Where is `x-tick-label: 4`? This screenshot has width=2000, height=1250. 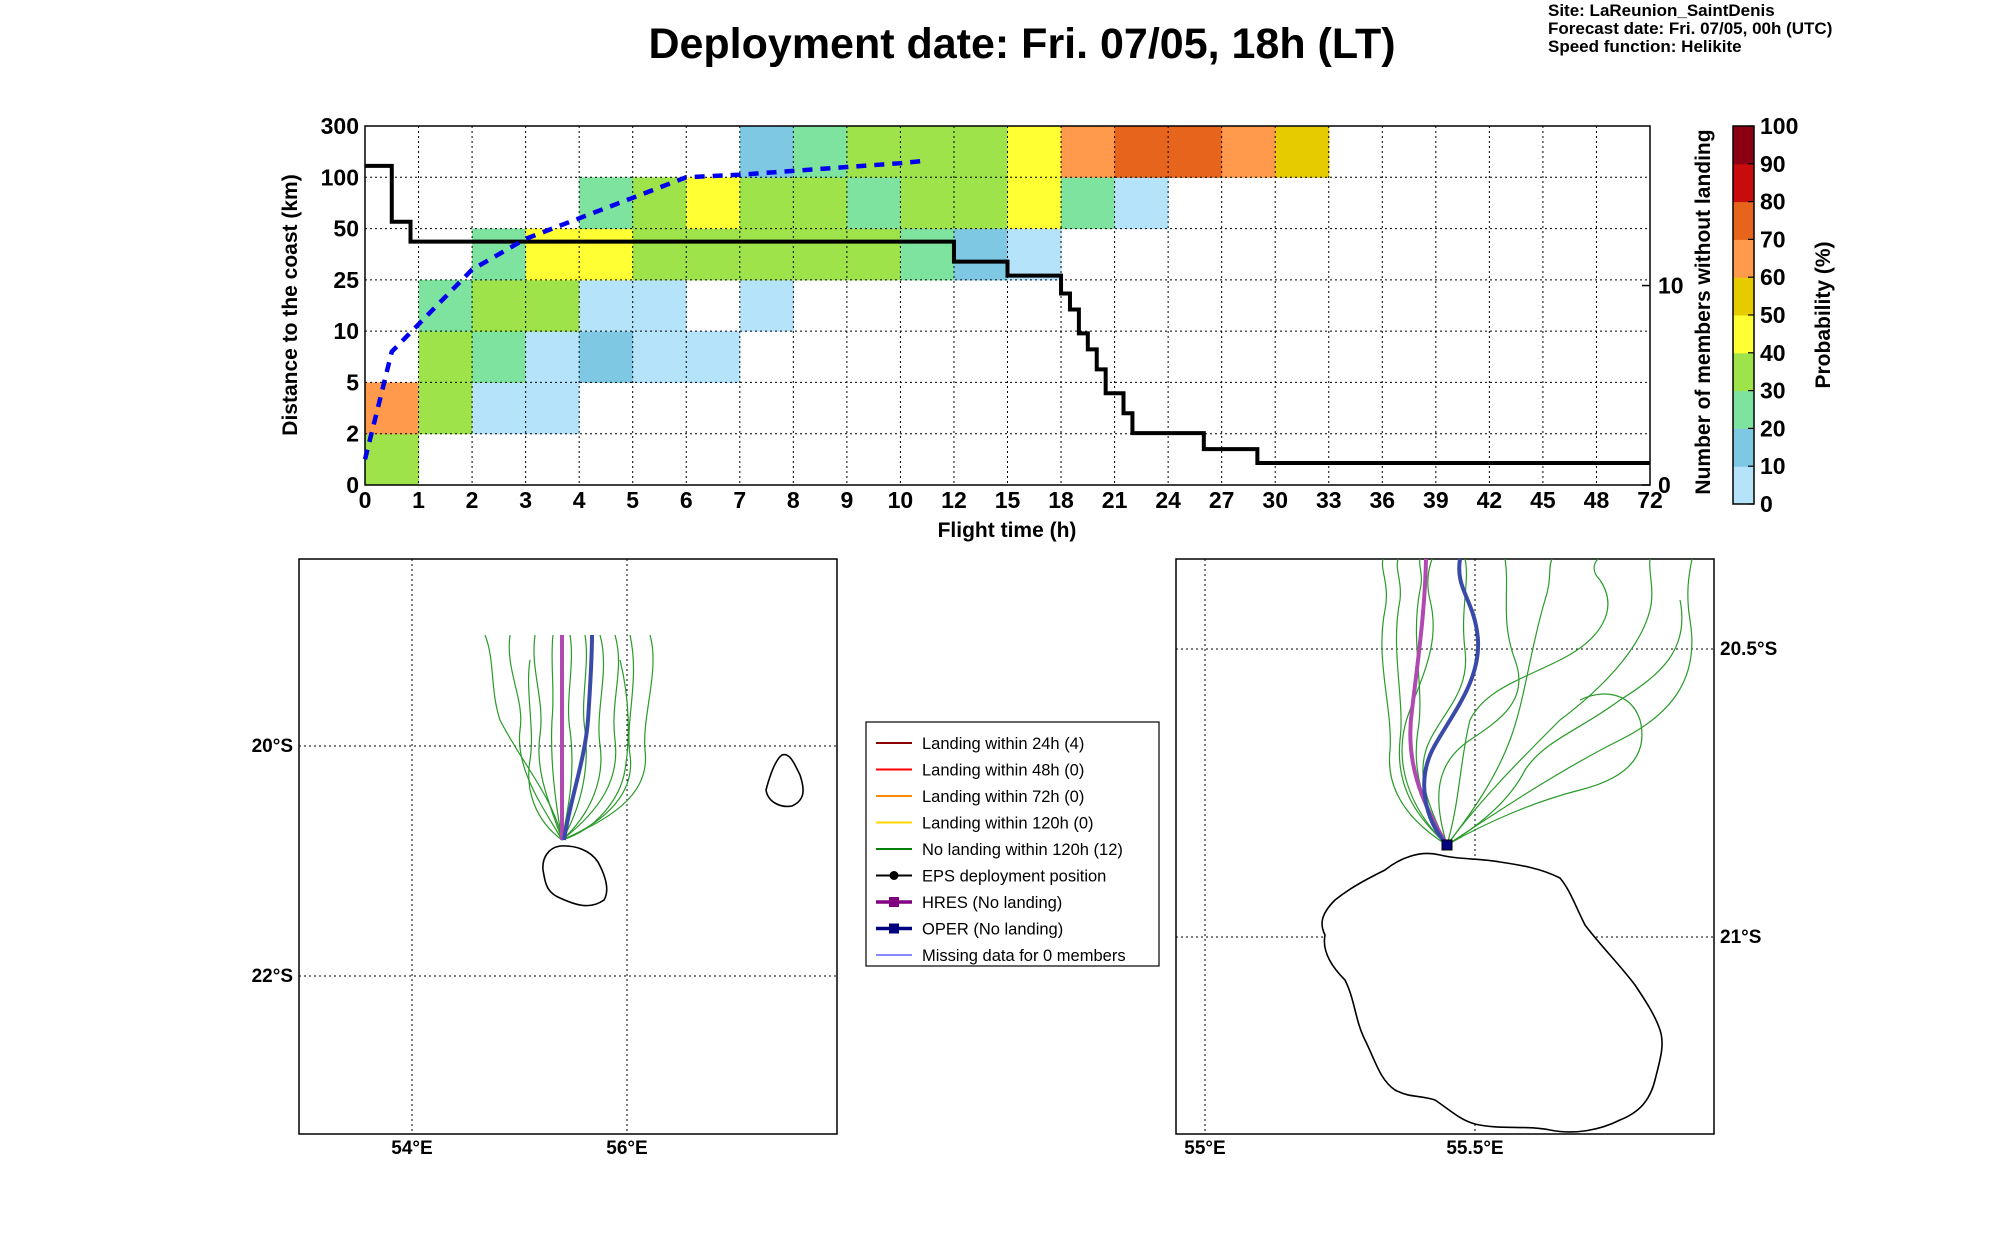 x-tick-label: 4 is located at coordinates (579, 500).